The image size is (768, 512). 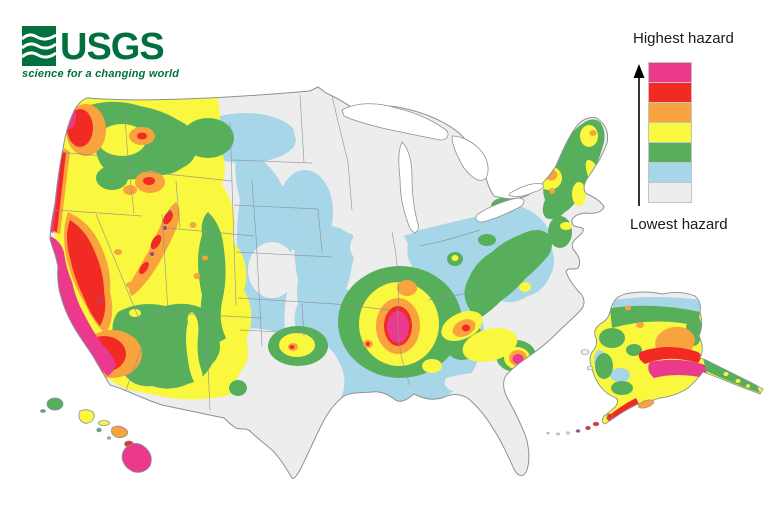 I want to click on lake-michigan, so click(x=408, y=187).